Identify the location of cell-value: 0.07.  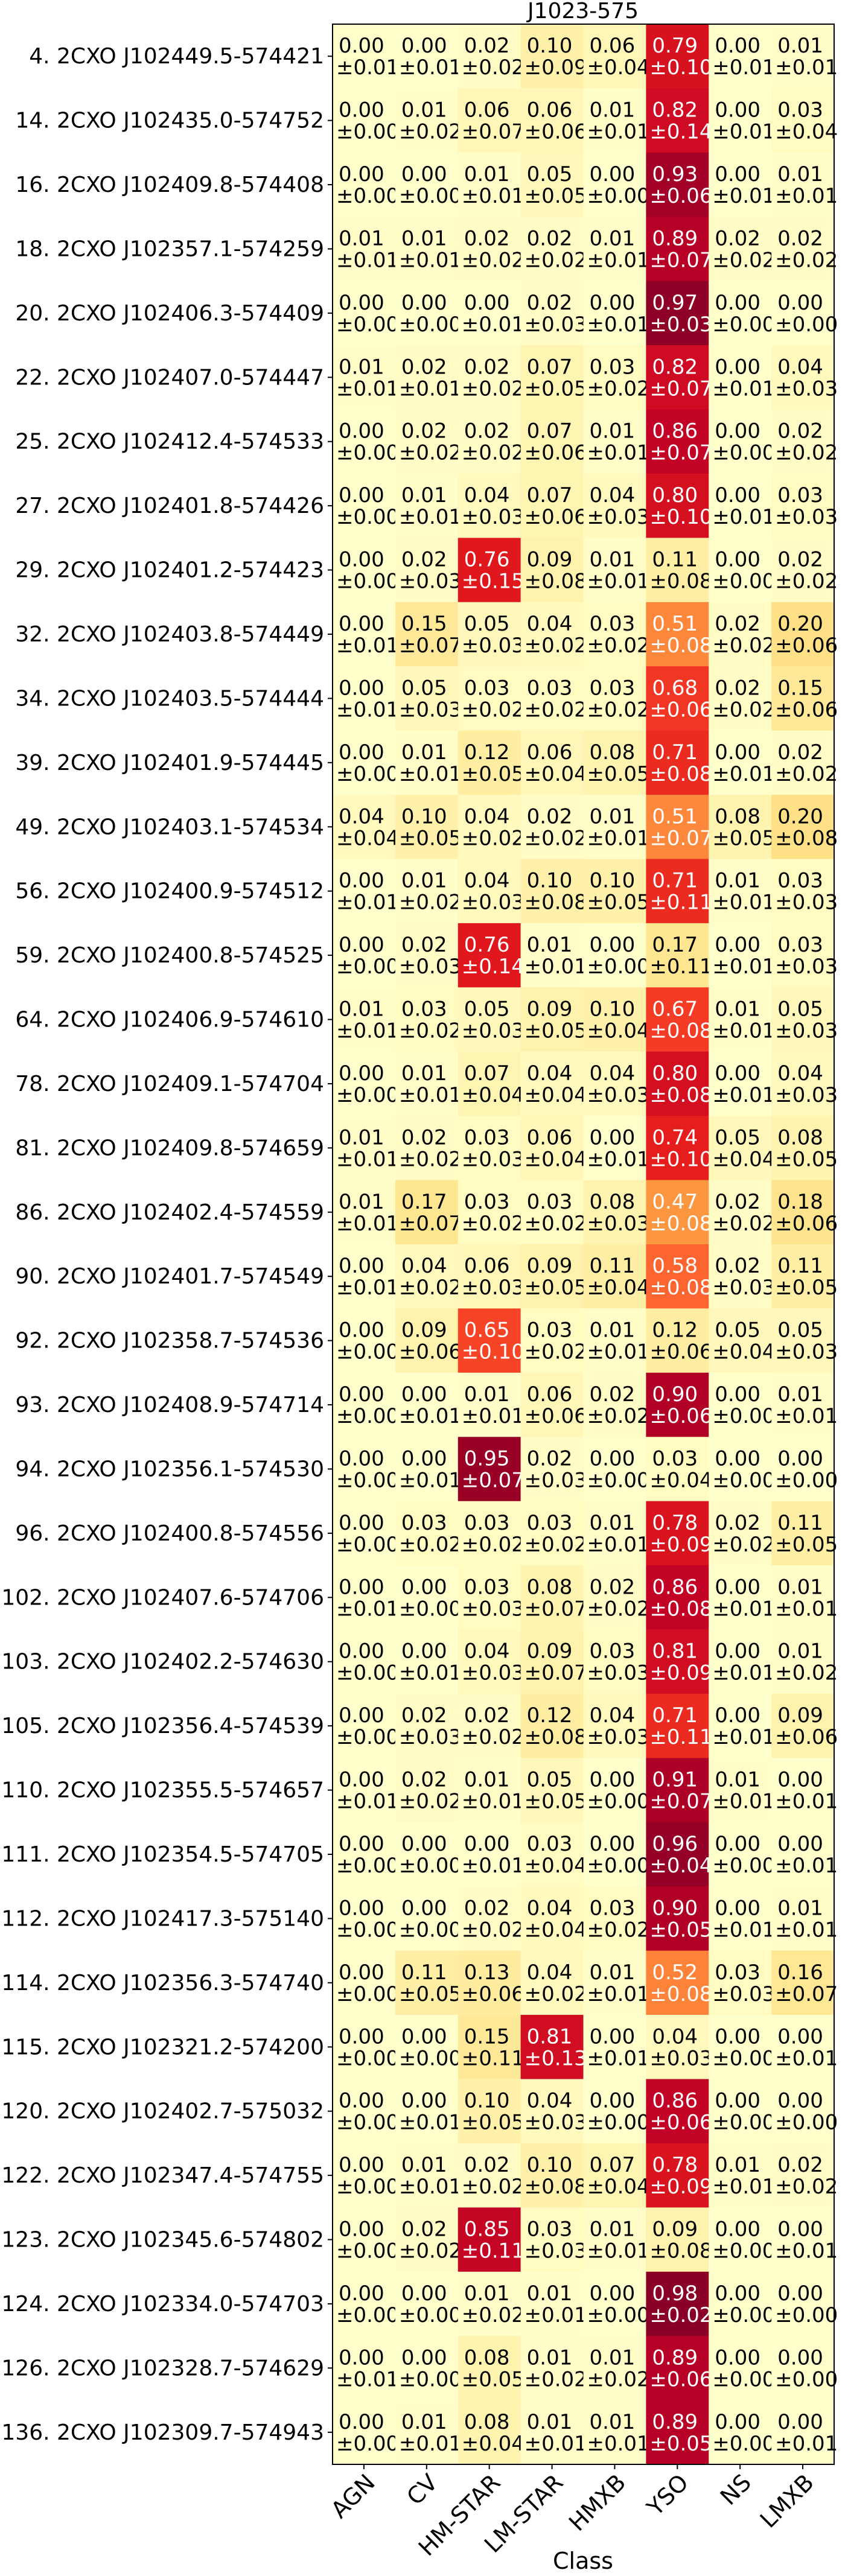
(550, 495).